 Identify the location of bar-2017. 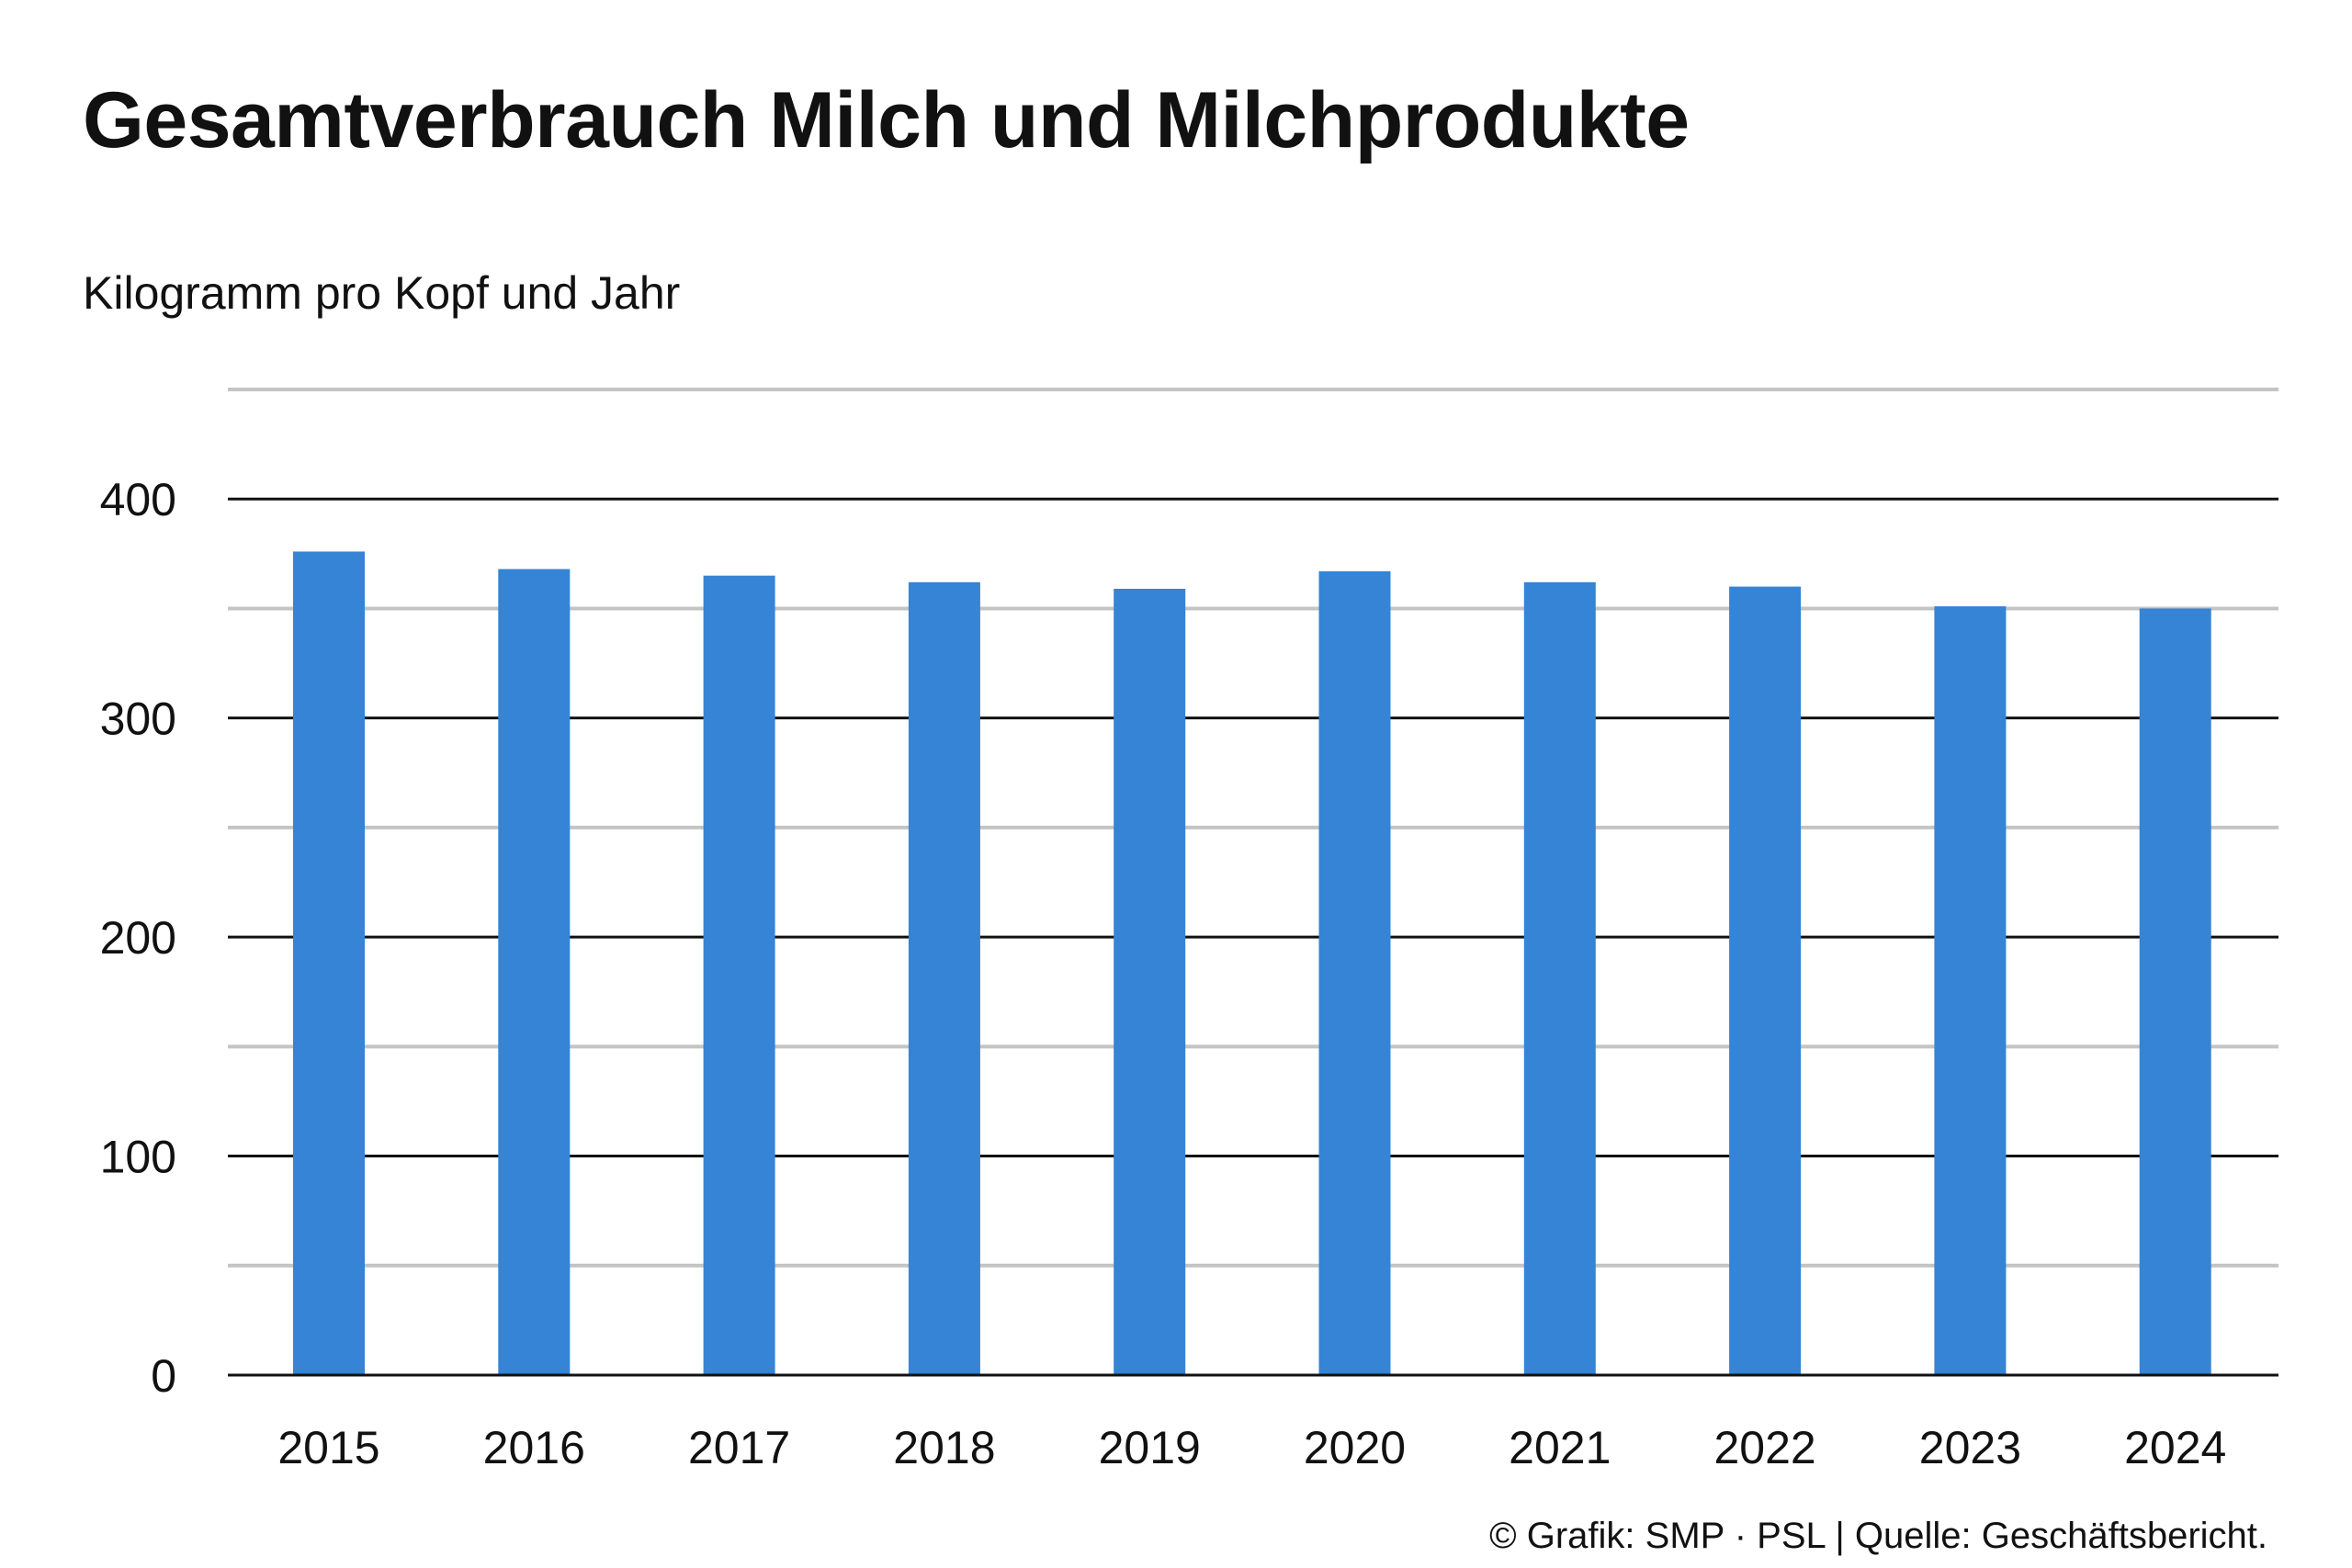
(739, 975).